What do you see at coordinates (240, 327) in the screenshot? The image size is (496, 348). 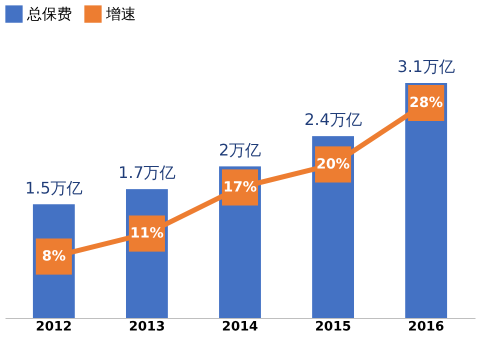 I see `x-tick-label: 2014` at bounding box center [240, 327].